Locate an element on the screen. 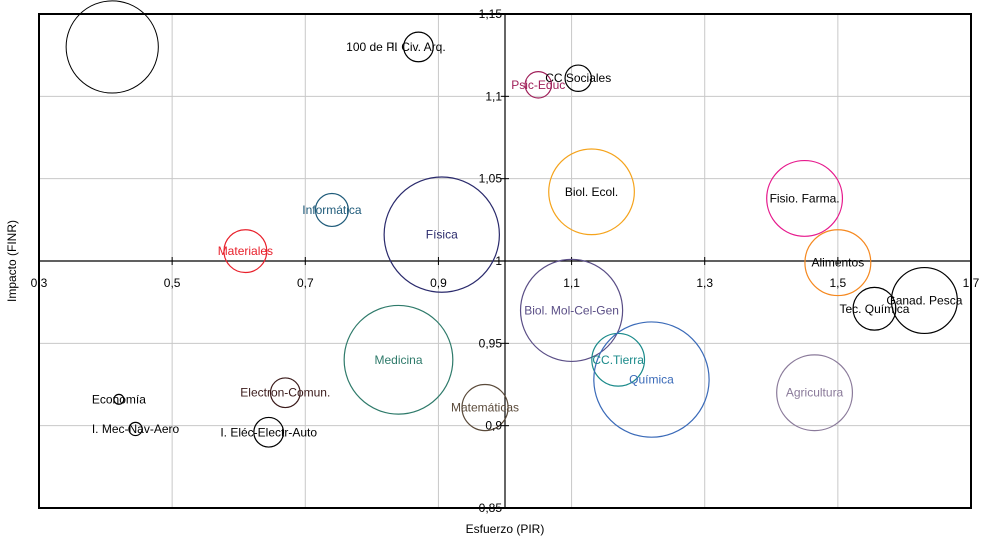 The width and height of the screenshot is (986, 542). bubble-label: Matemáticas is located at coordinates (485, 408).